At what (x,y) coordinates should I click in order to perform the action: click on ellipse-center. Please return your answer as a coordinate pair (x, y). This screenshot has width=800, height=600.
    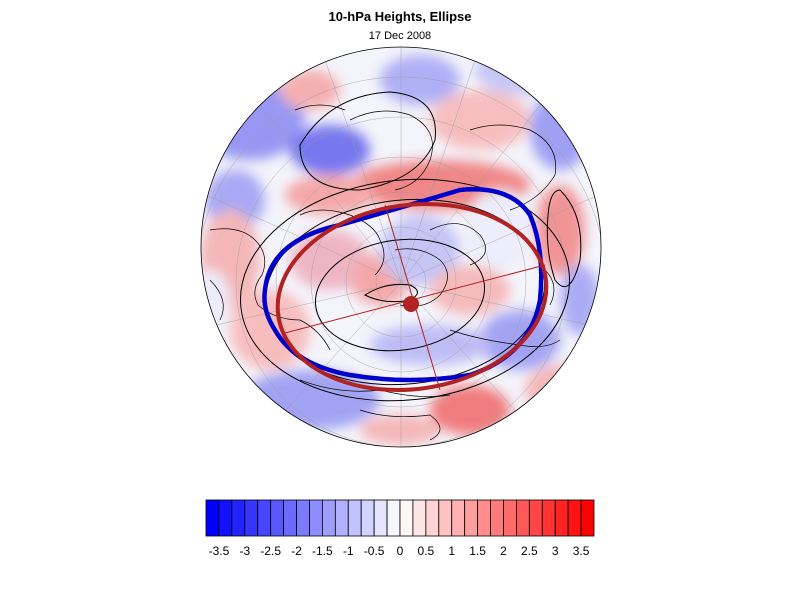
    Looking at the image, I should click on (411, 304).